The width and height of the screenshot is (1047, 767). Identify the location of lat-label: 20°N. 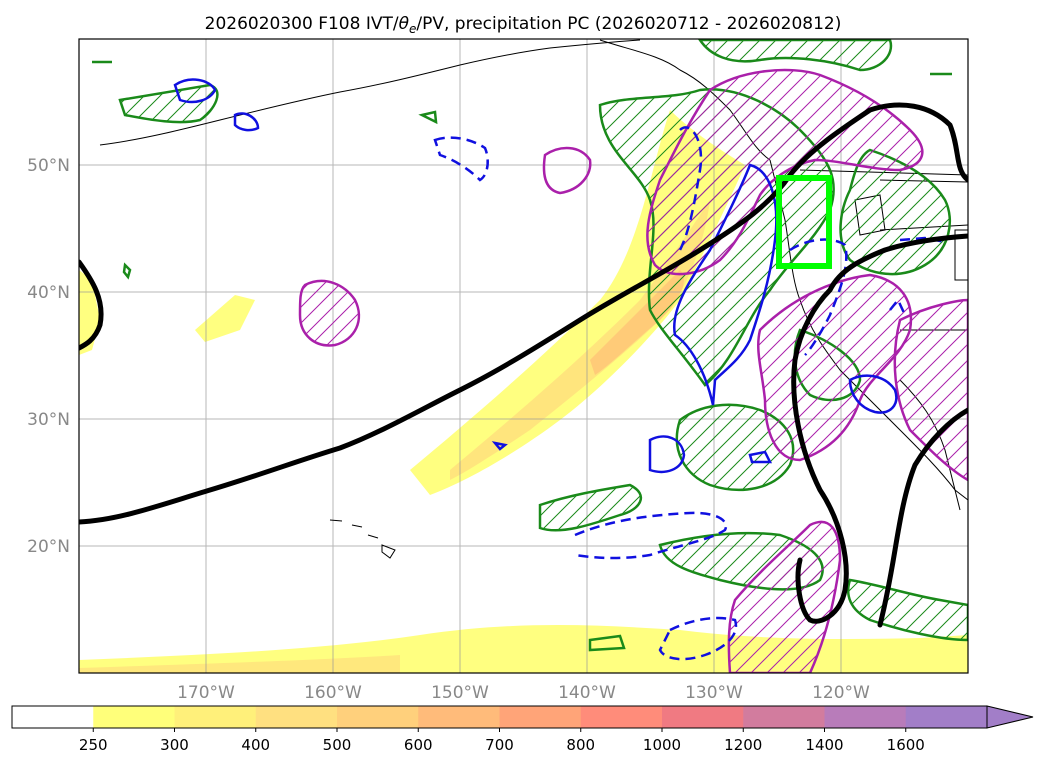
(48, 547).